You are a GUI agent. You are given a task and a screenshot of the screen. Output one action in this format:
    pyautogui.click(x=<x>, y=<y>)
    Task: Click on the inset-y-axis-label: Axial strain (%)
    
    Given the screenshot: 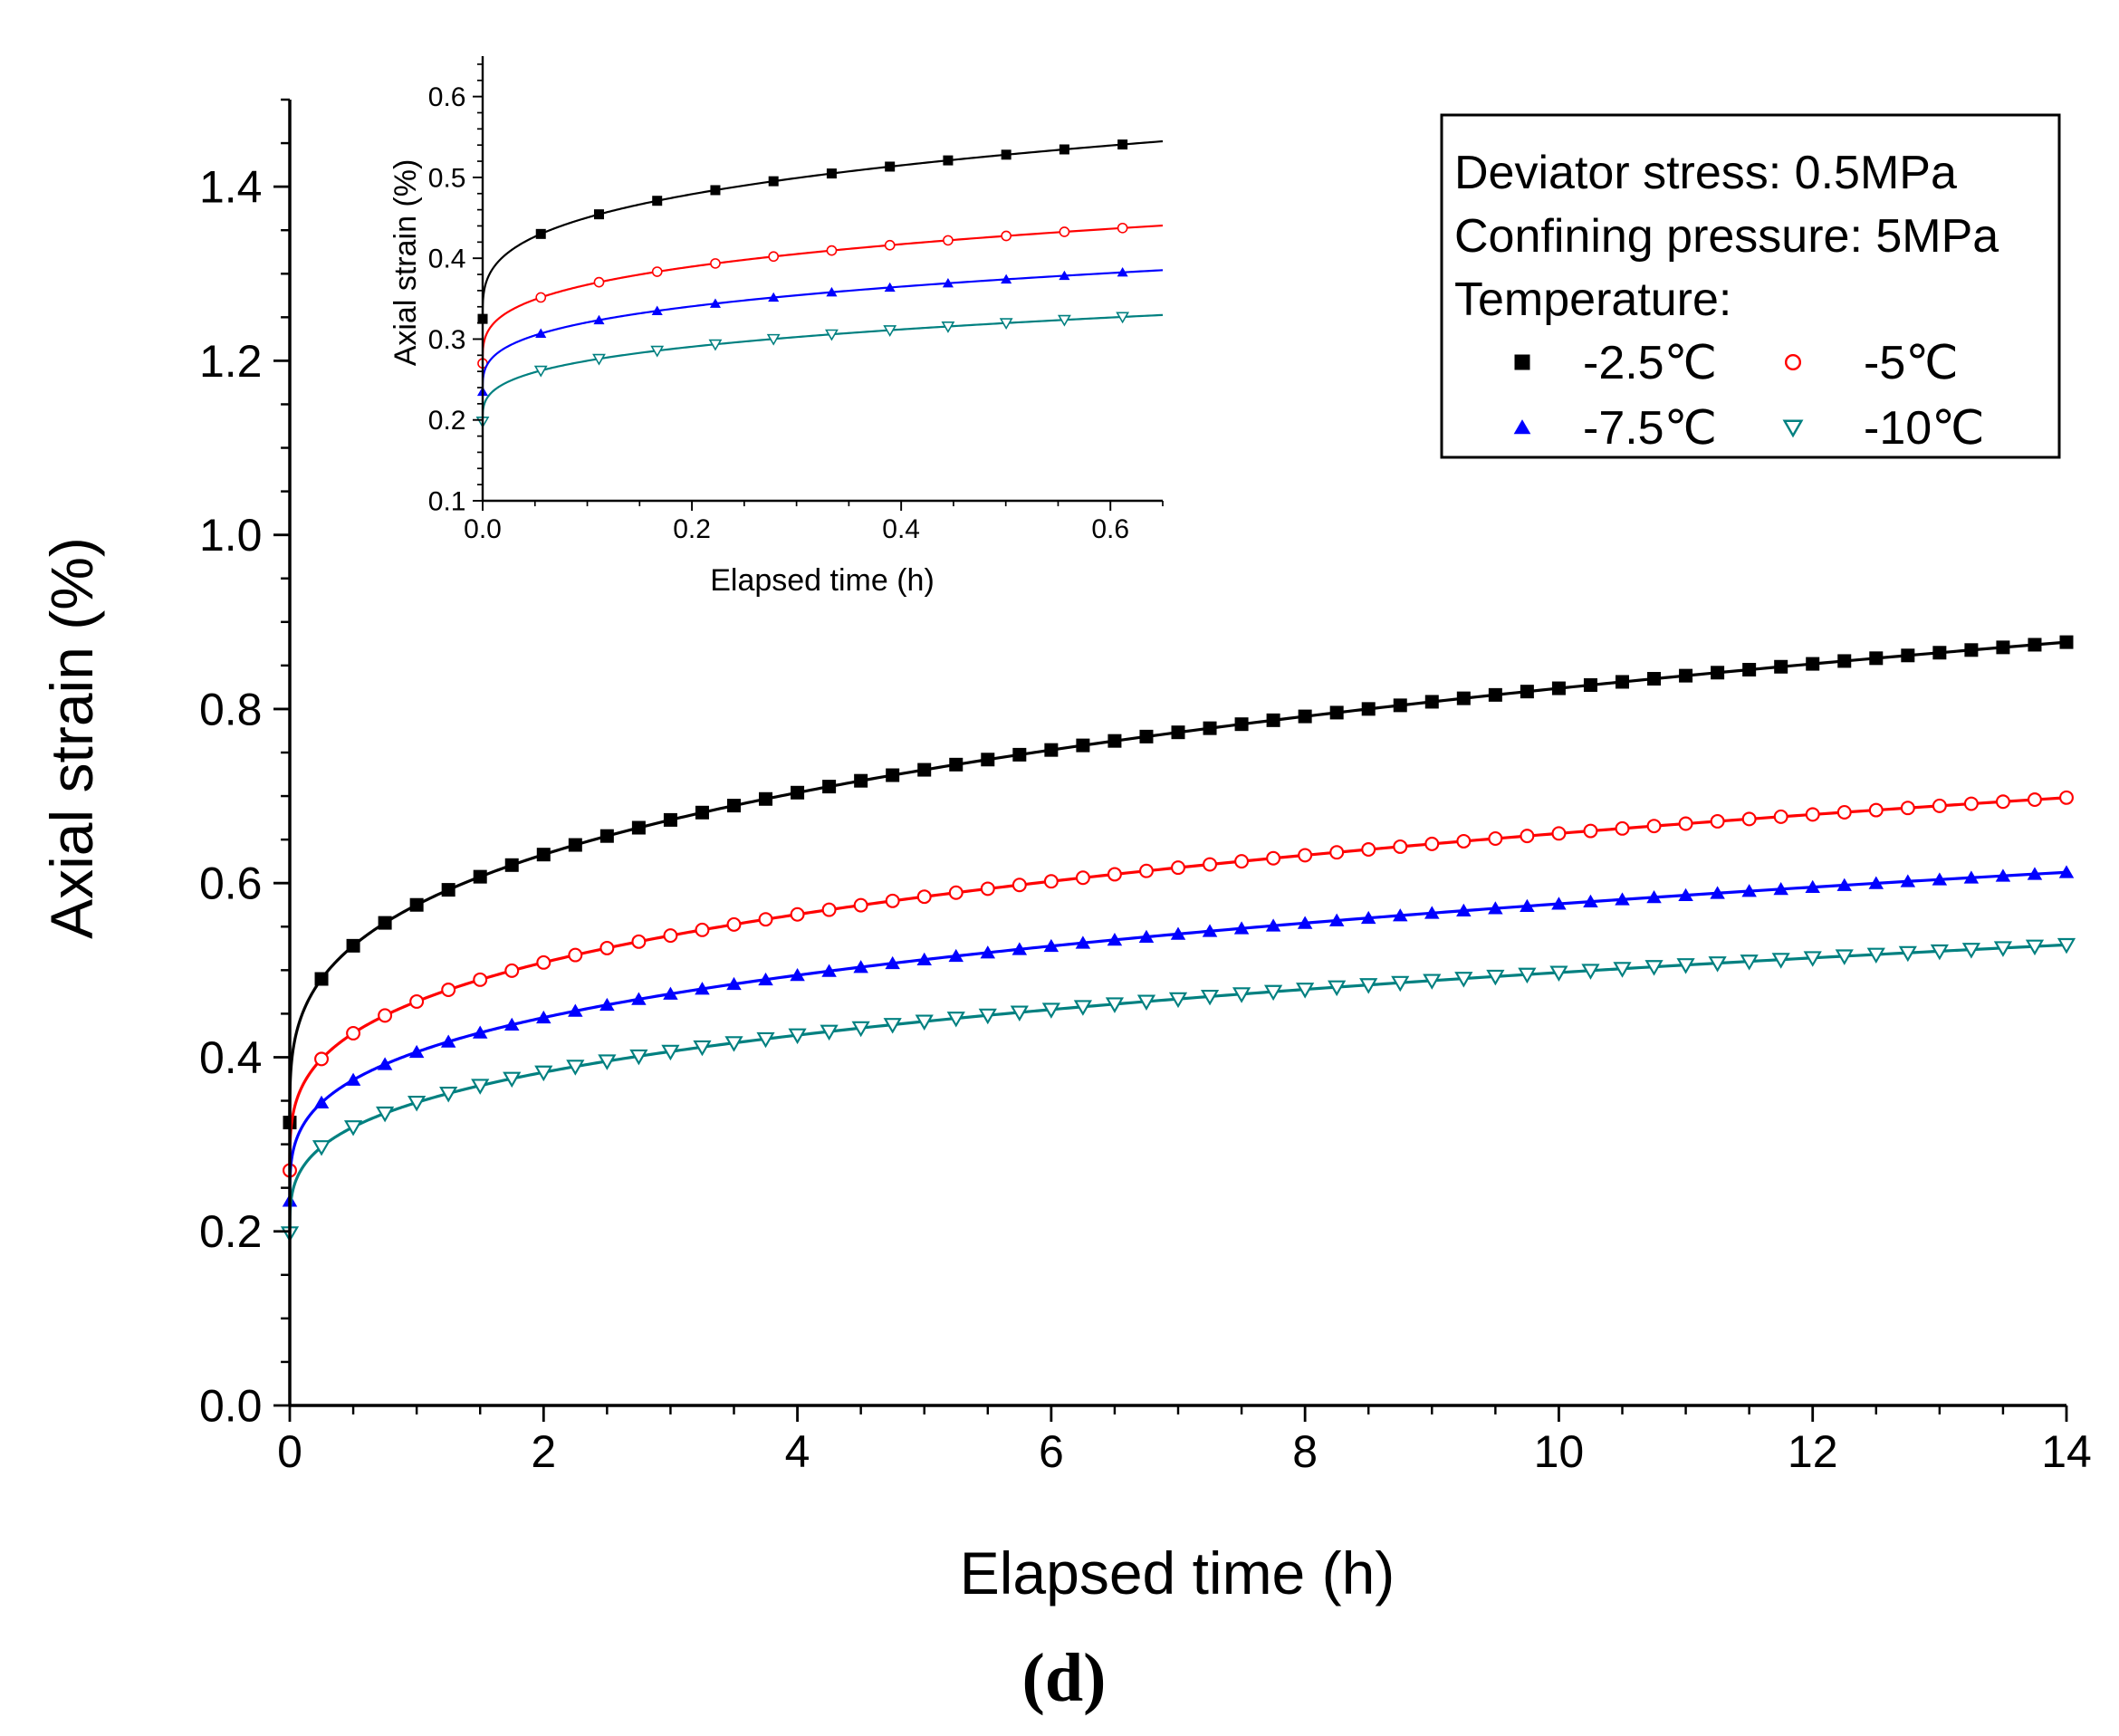 What is the action you would take?
    pyautogui.click(x=405, y=263)
    